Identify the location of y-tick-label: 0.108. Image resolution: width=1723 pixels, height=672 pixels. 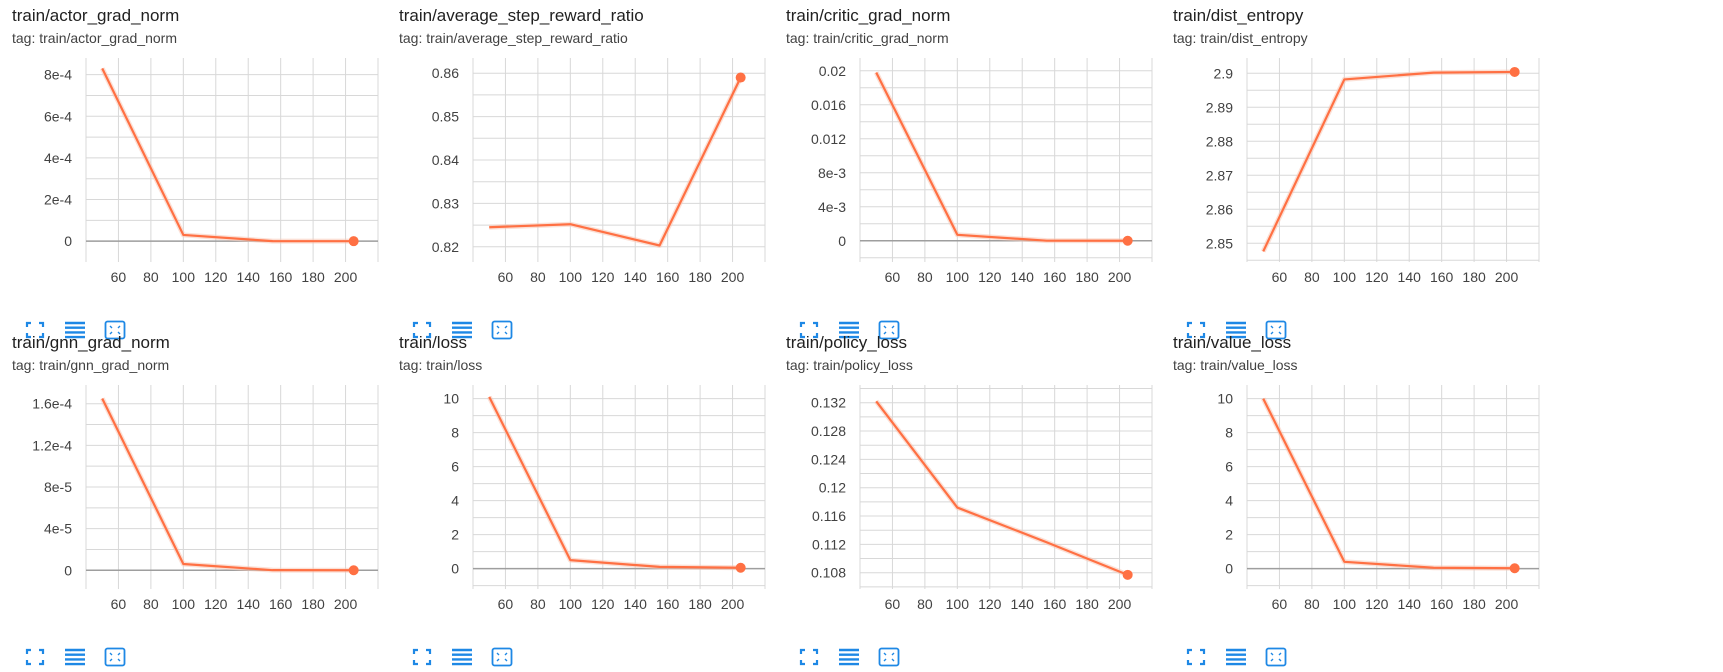
(828, 573).